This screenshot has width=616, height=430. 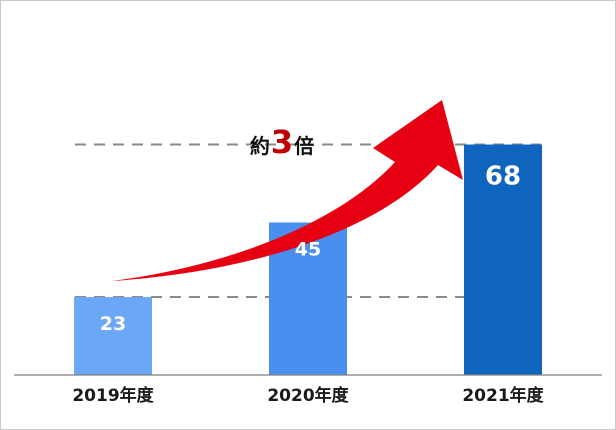 I want to click on annotation-suffix: 倍, so click(x=304, y=146).